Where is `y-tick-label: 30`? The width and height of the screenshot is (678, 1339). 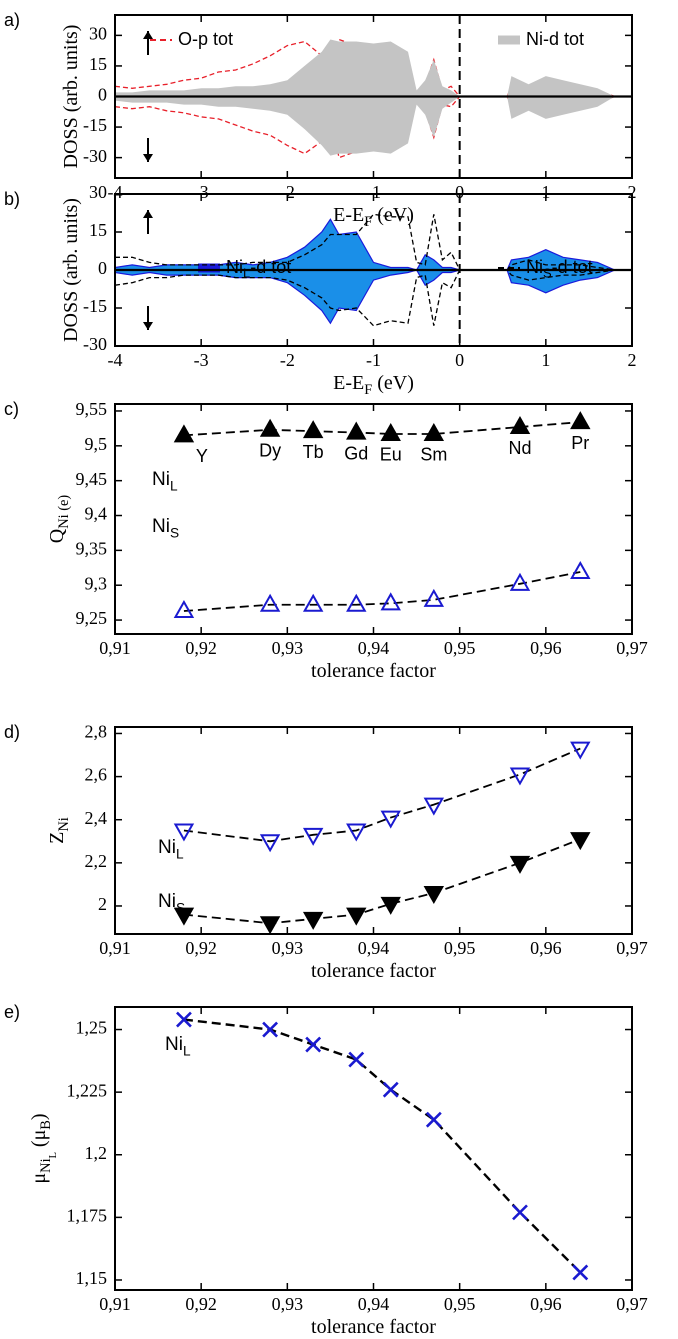 y-tick-label: 30 is located at coordinates (98, 192).